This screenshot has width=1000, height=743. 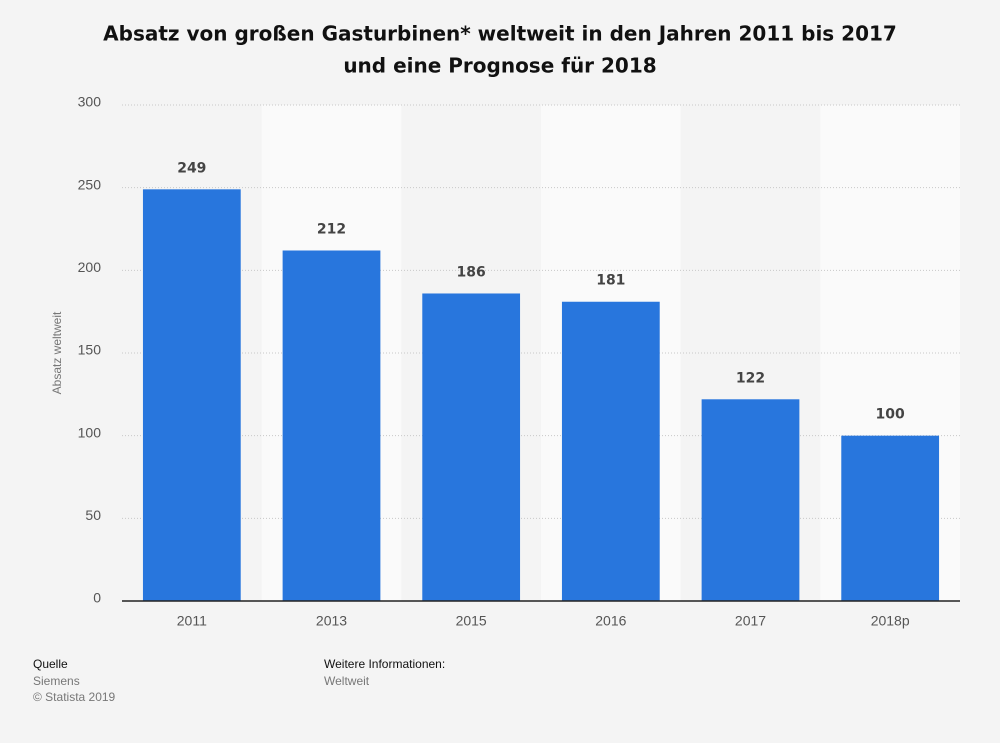 I want to click on copyright: © Statista 2019, so click(x=74, y=697).